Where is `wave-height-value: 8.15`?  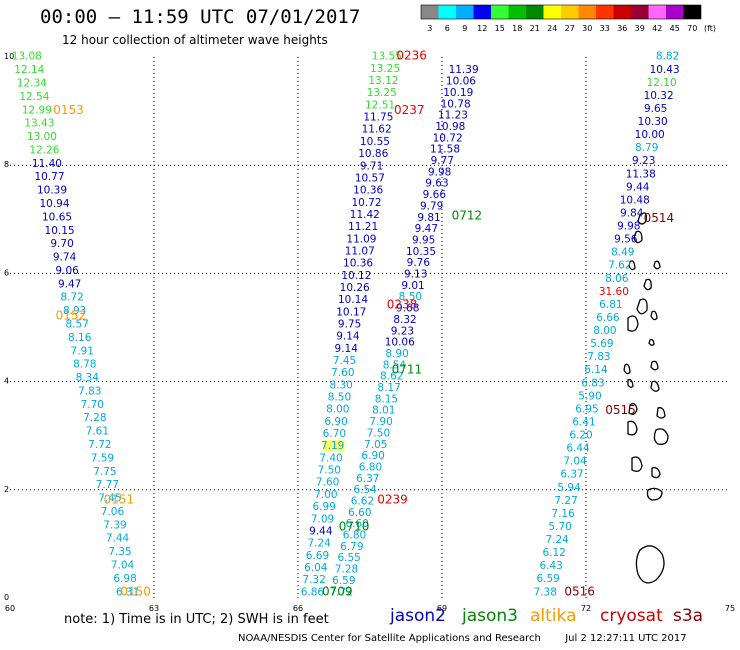 wave-height-value: 8.15 is located at coordinates (386, 399).